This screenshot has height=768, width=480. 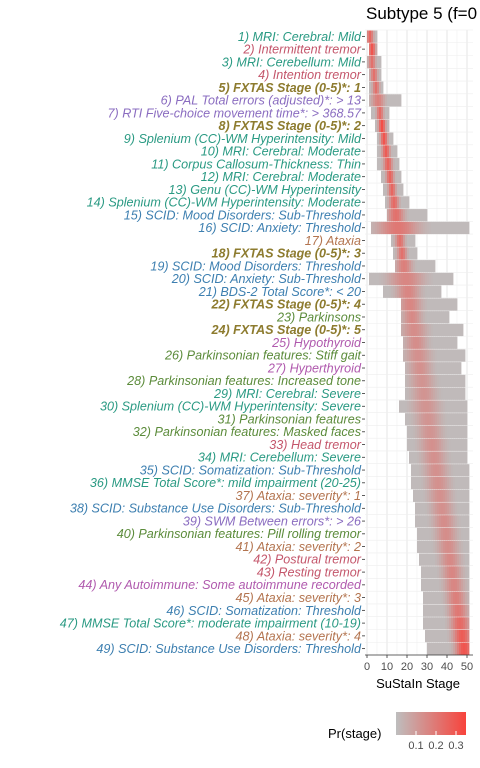 What do you see at coordinates (256, 164) in the screenshot?
I see `event-label: 11) Corpus Callosum-Thickness: Thin` at bounding box center [256, 164].